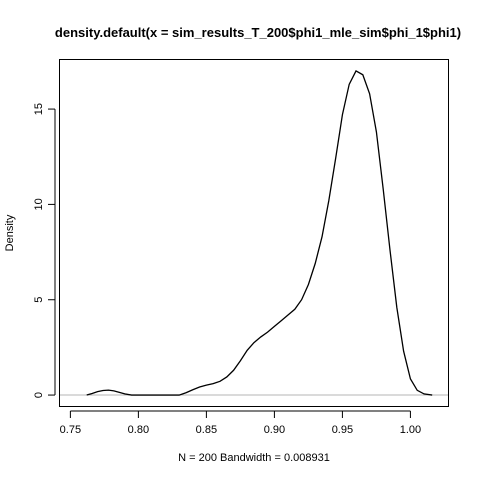 The height and width of the screenshot is (480, 480). I want to click on x-tick-label: 0.75, so click(70, 430).